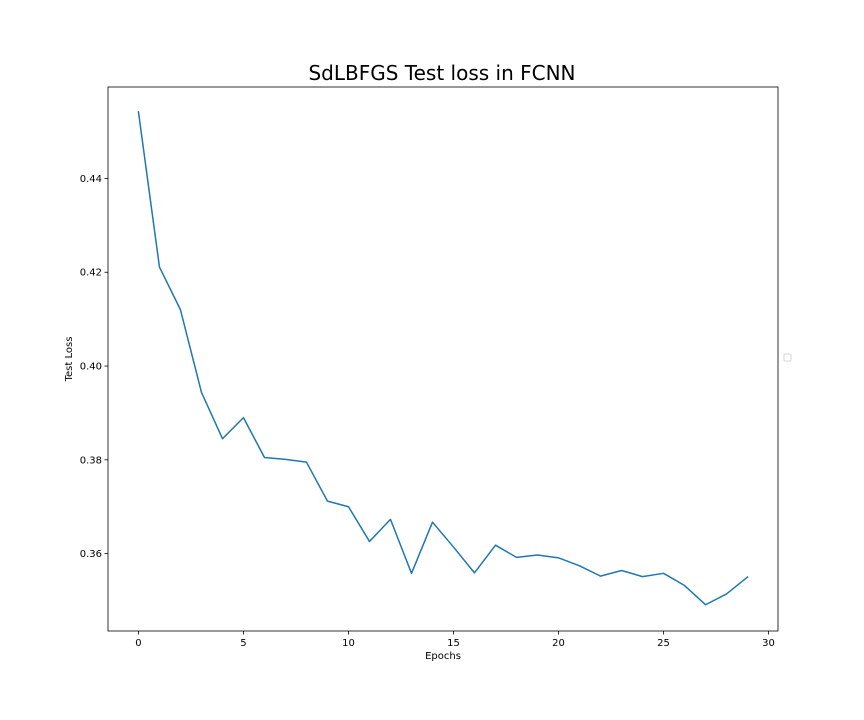 This screenshot has height=720, width=864. Describe the element at coordinates (243, 643) in the screenshot. I see `x-tick-label: 5` at that location.